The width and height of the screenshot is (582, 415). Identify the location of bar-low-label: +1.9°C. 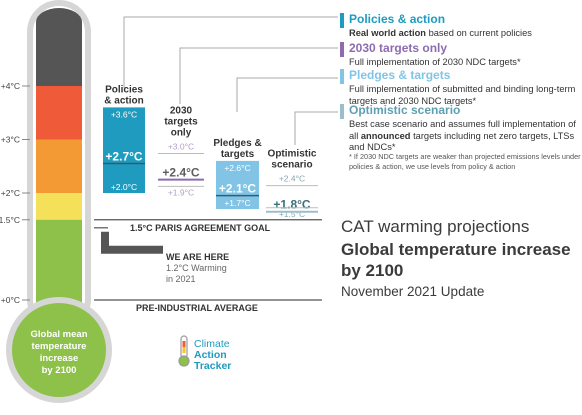
(181, 192).